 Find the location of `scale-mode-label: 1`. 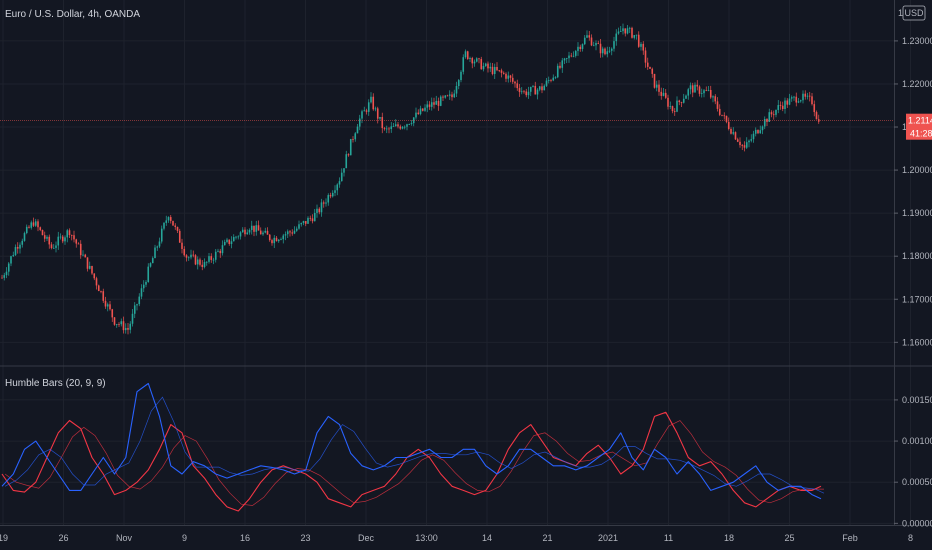

scale-mode-label: 1 is located at coordinates (900, 13).